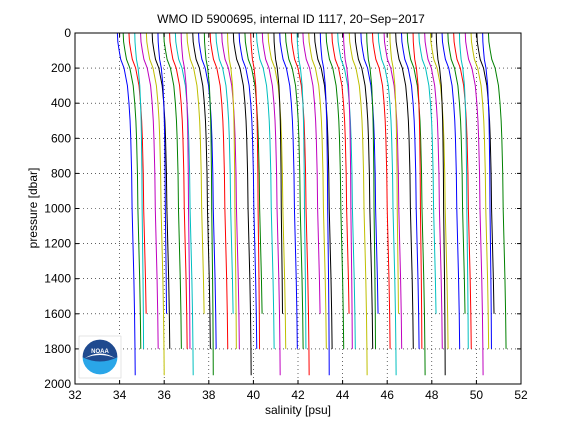 The image size is (576, 437). I want to click on y-tick-label: 1800, so click(57, 349).